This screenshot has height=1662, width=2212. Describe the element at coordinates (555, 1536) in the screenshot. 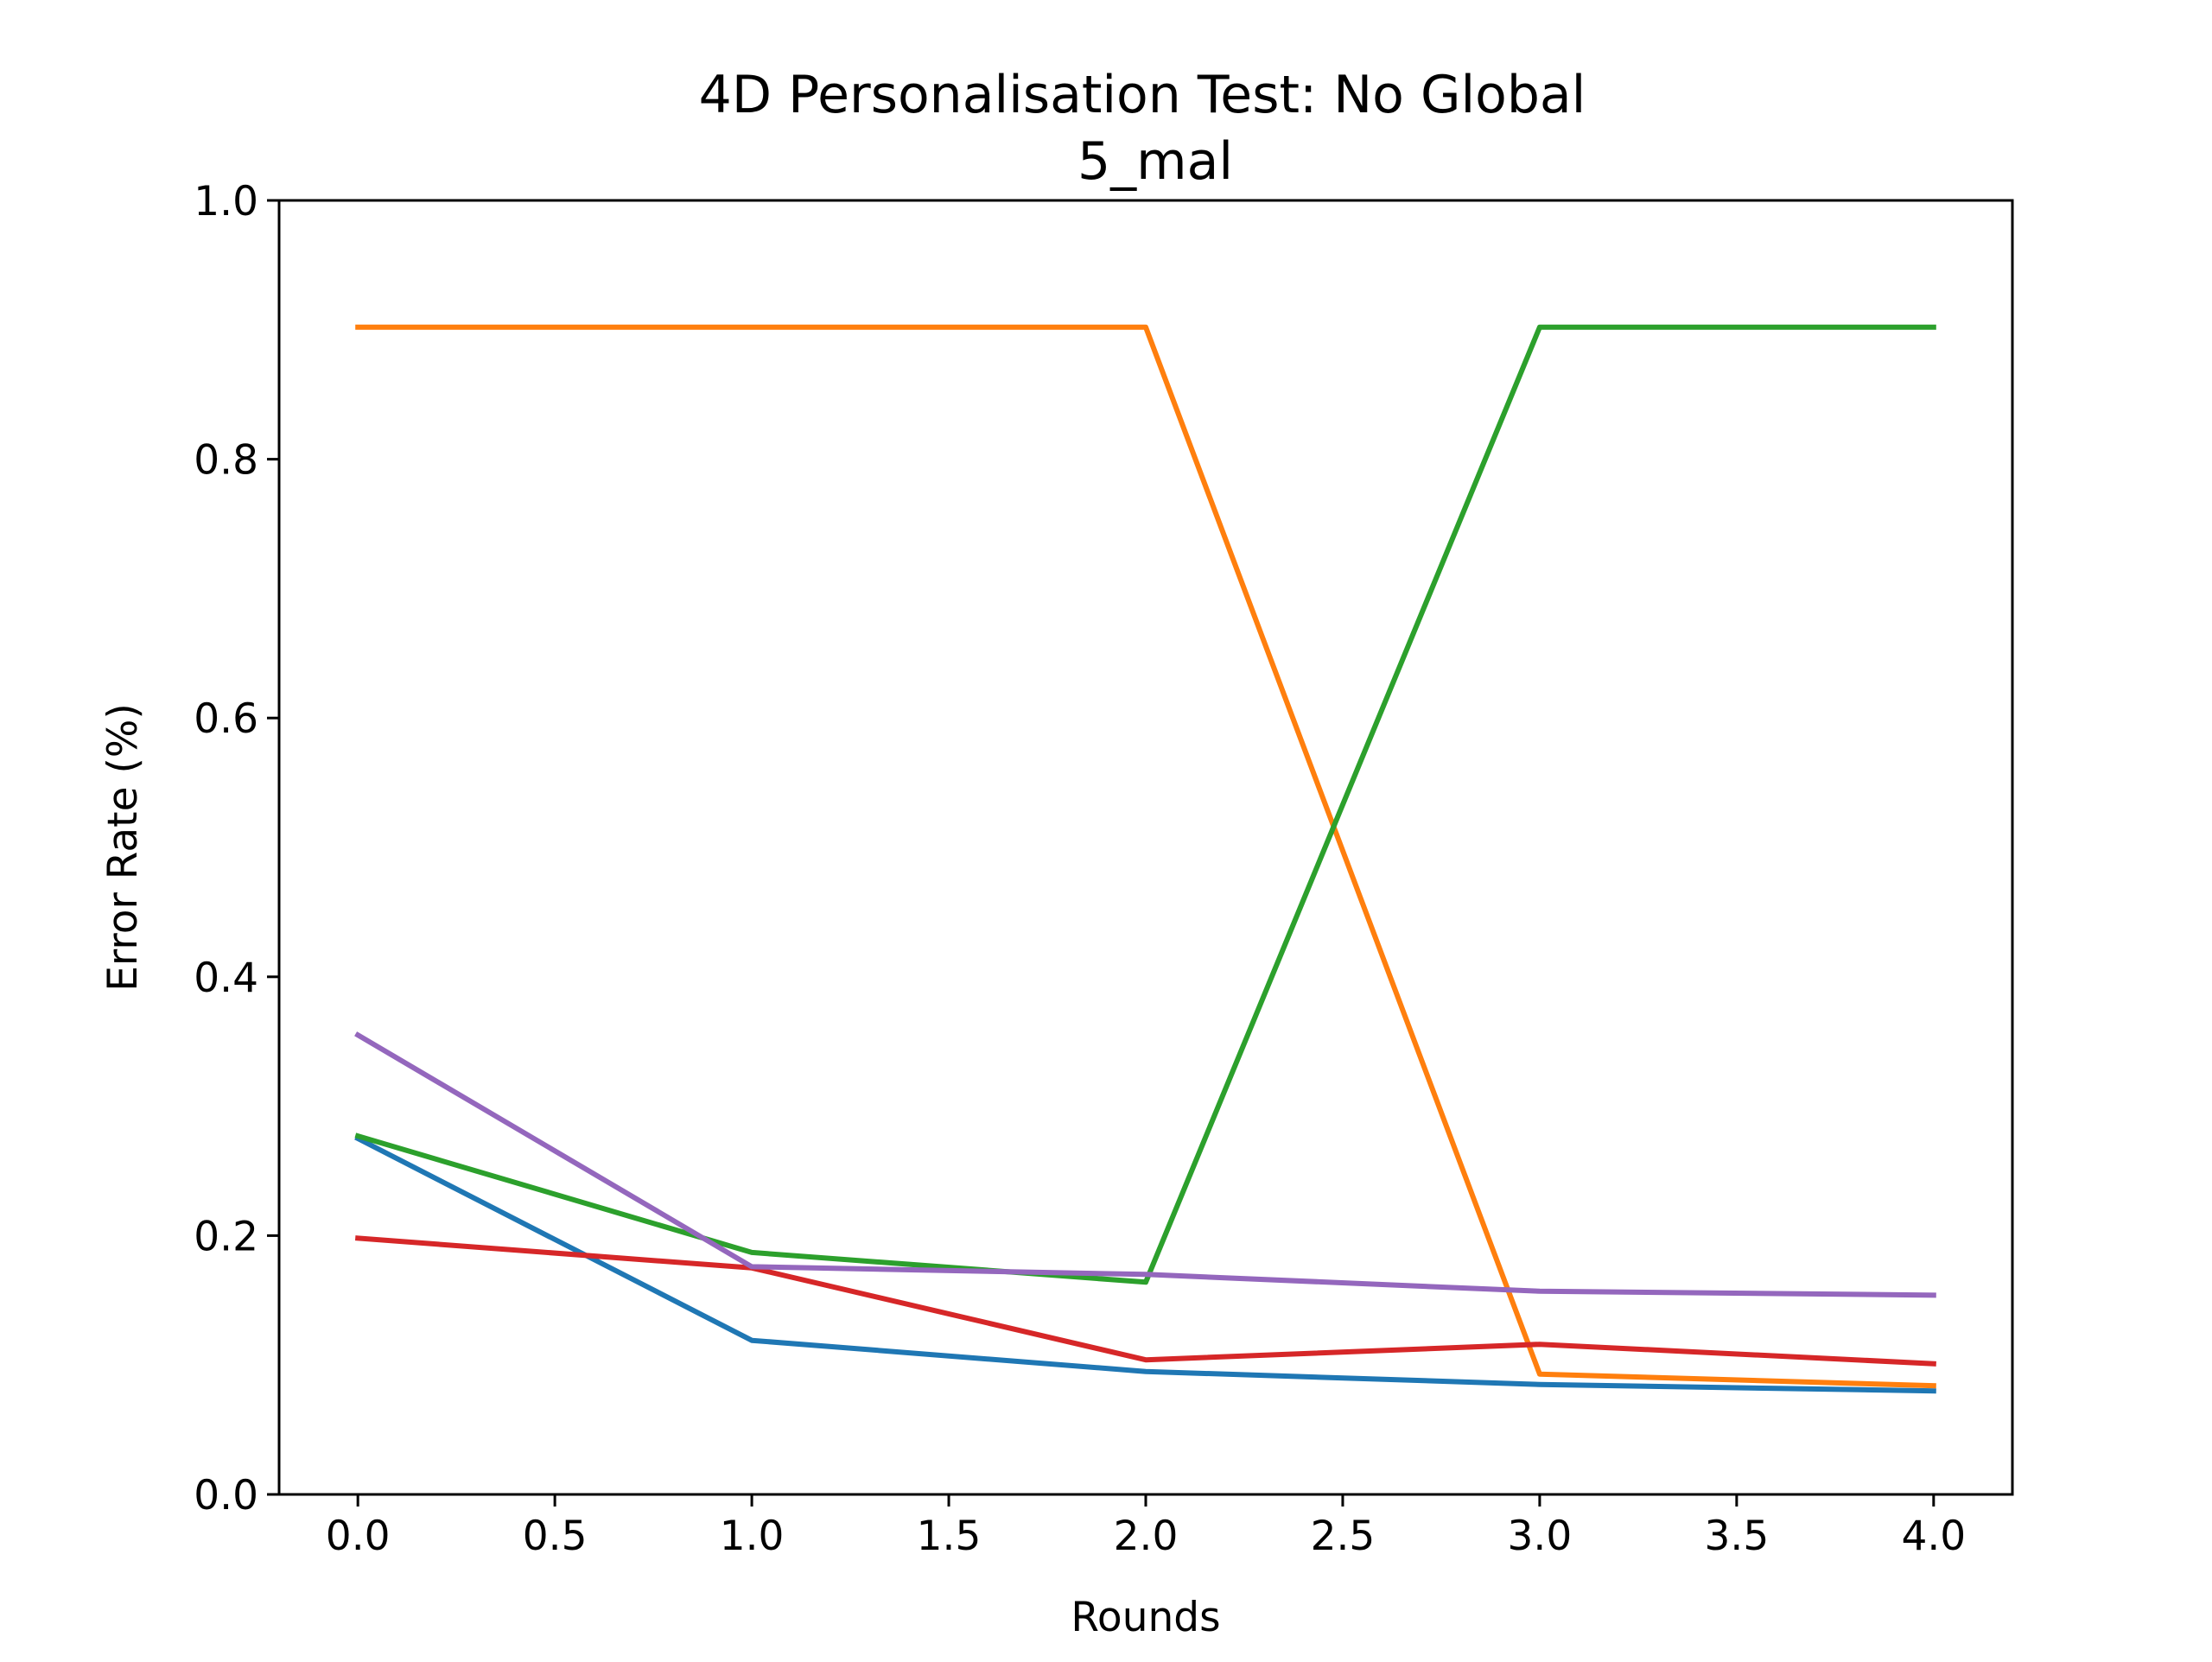

I see `x-tick-label: 0.5` at that location.